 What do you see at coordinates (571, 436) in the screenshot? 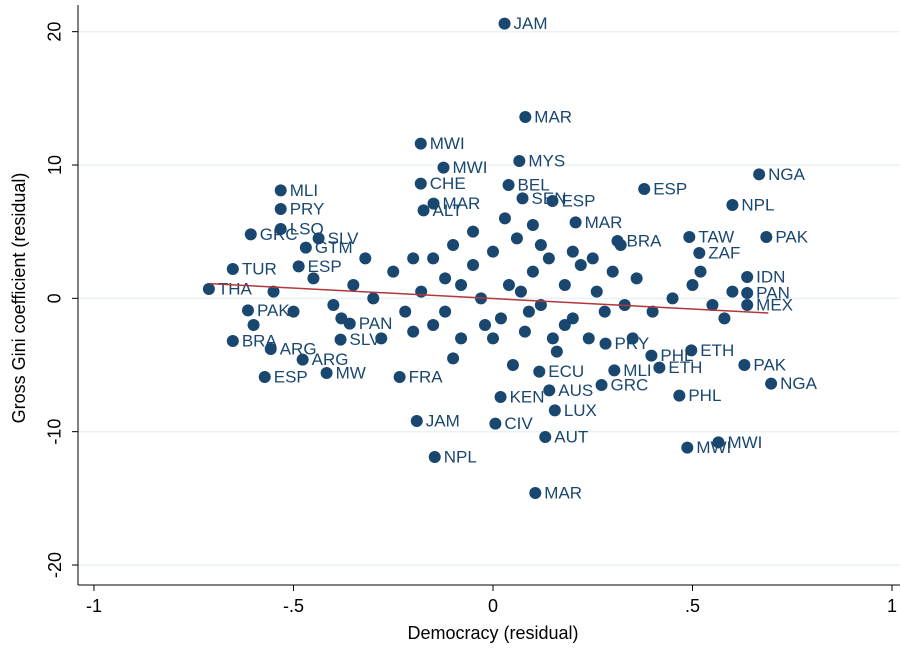
I see `point-label: AUT` at bounding box center [571, 436].